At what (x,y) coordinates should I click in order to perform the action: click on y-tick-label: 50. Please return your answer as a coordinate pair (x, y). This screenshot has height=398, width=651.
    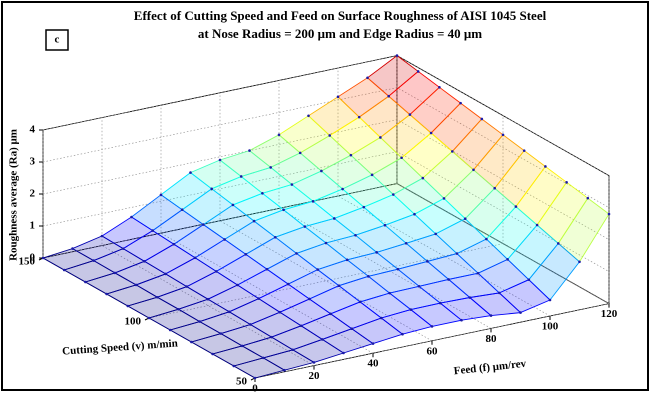
    Looking at the image, I should click on (242, 382).